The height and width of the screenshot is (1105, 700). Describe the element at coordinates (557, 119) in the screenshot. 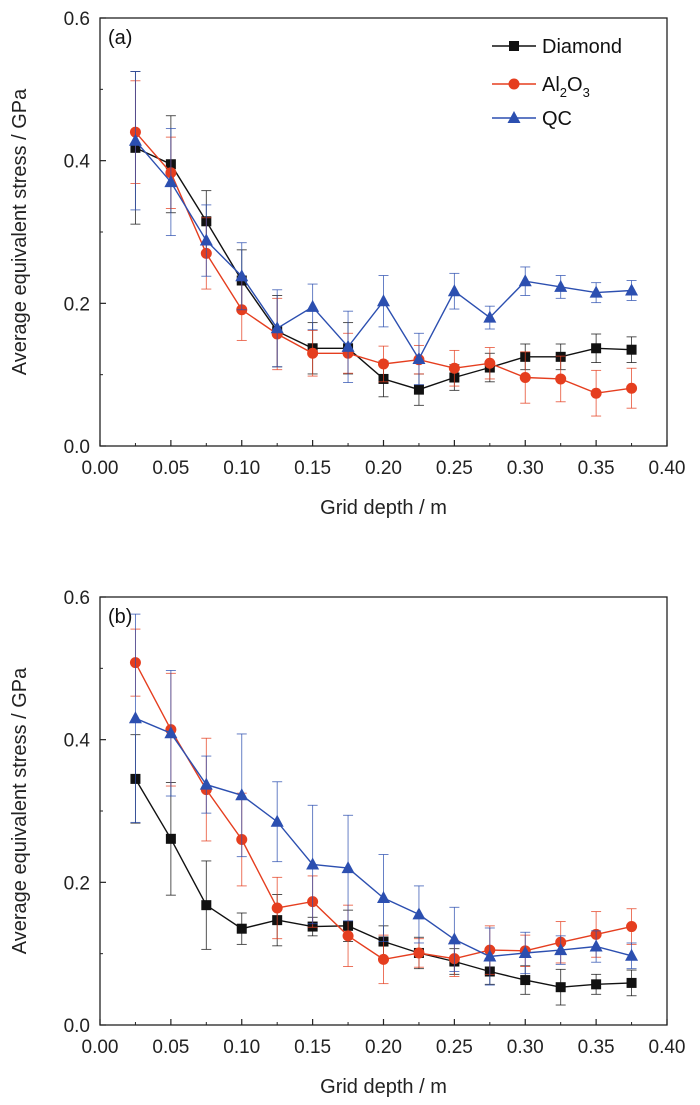

I see `legend-label: QC` at that location.